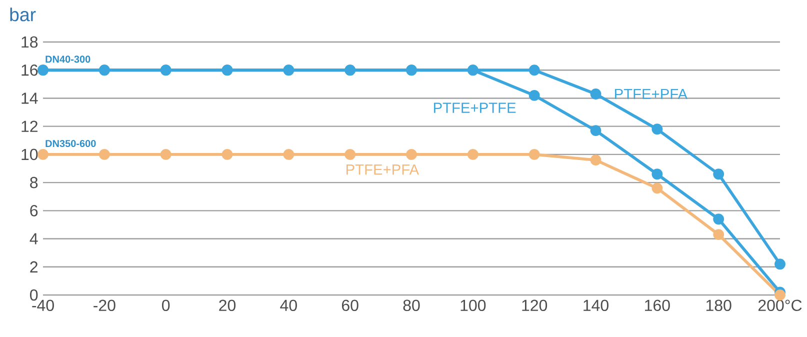 The image size is (807, 337). I want to click on x-tick-label: -20, so click(105, 306).